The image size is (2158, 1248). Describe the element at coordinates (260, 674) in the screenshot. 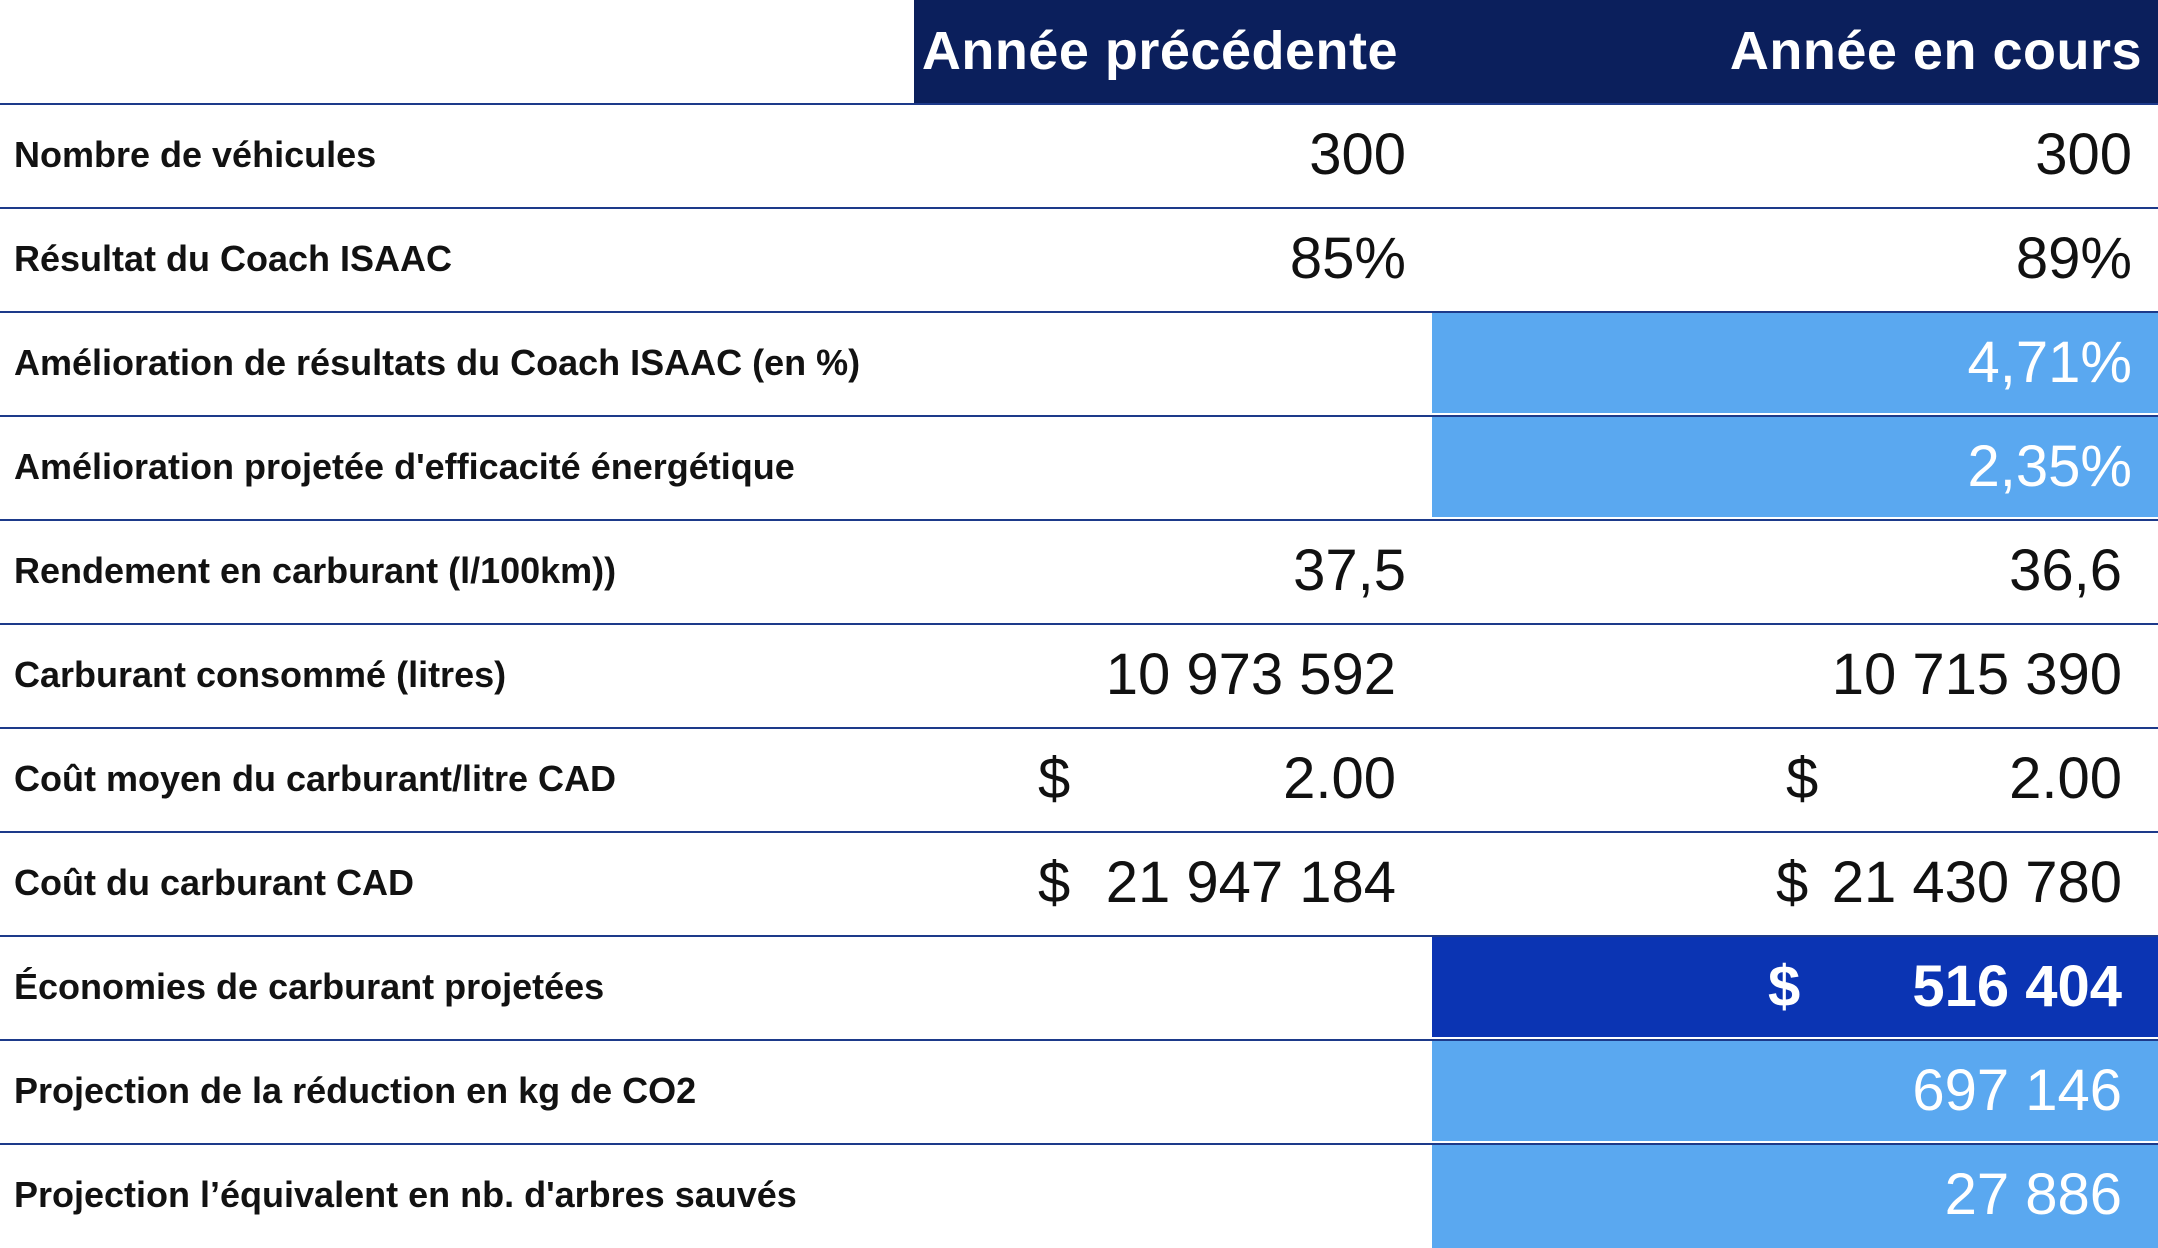

I see `row-label: Carburant consommé (litres)` at that location.